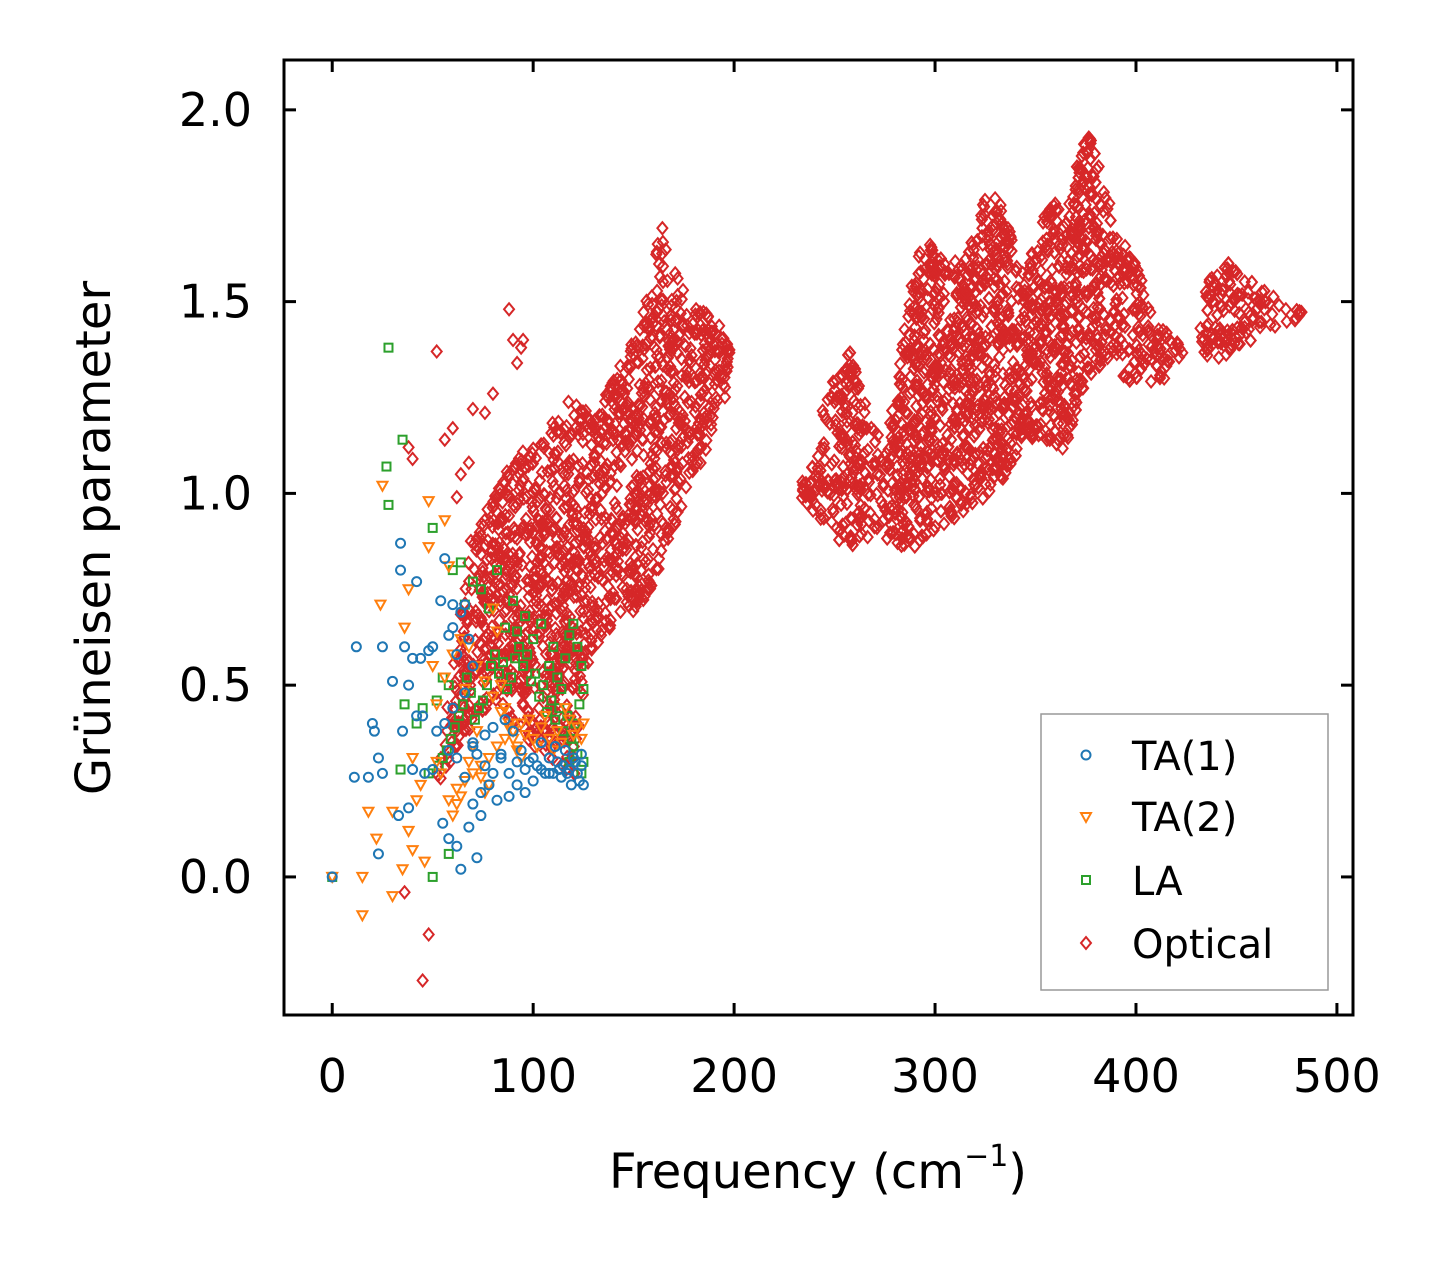  What do you see at coordinates (1202, 945) in the screenshot?
I see `legend-label-optical: Optical` at bounding box center [1202, 945].